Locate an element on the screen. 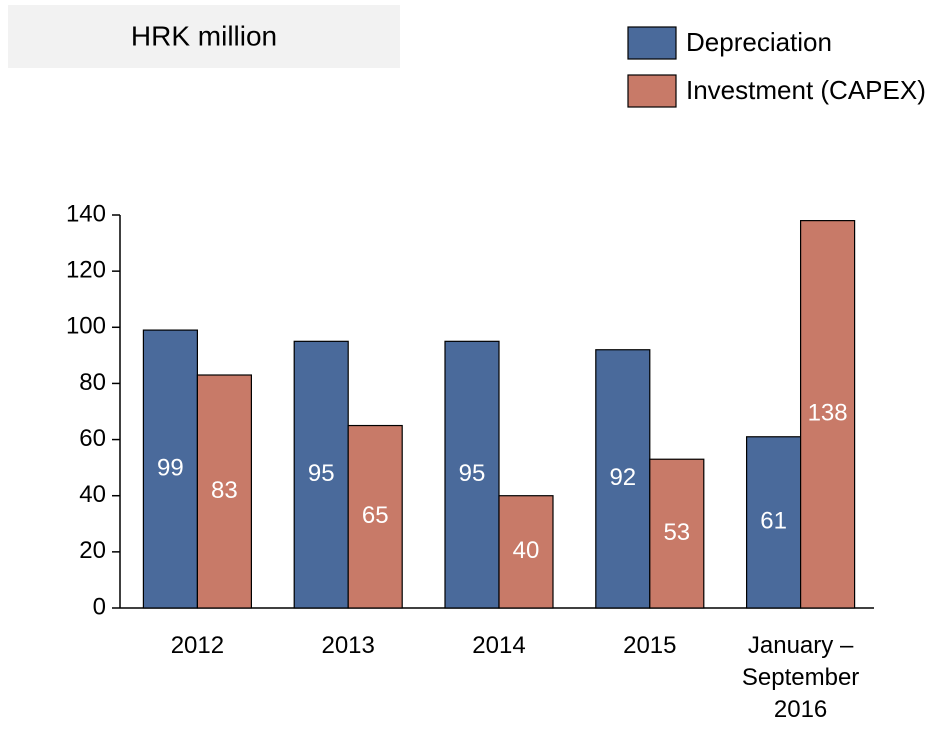 The width and height of the screenshot is (944, 736). data-label: 65 is located at coordinates (375, 515).